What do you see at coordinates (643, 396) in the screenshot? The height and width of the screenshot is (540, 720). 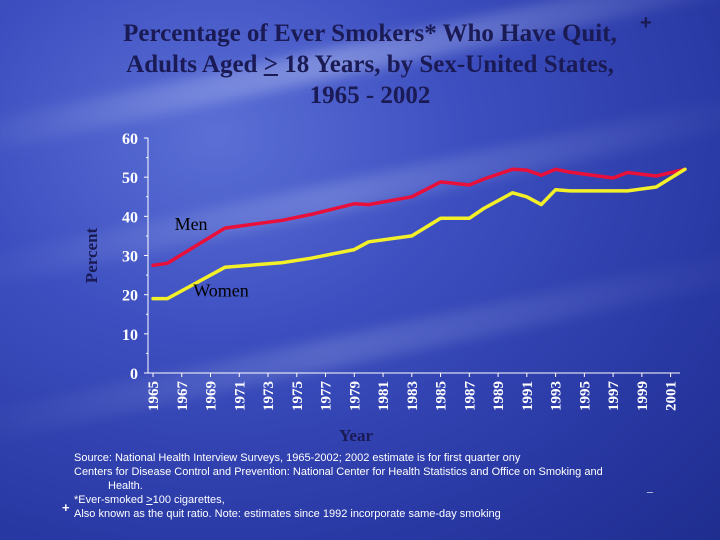 I see `x-tick-label: 1999` at bounding box center [643, 396].